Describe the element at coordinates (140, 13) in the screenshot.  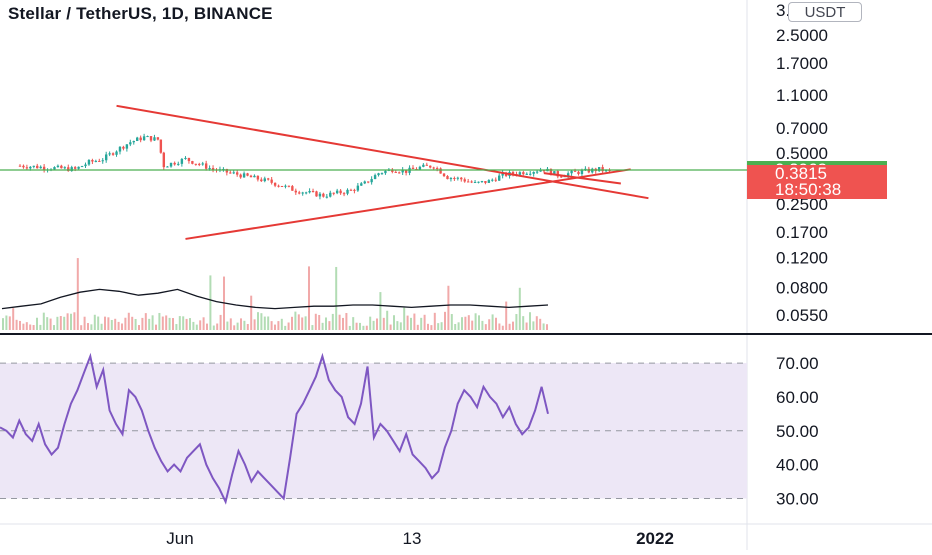
I see `chart-title: Stellar / TetherUS, 1D, BINANCE` at that location.